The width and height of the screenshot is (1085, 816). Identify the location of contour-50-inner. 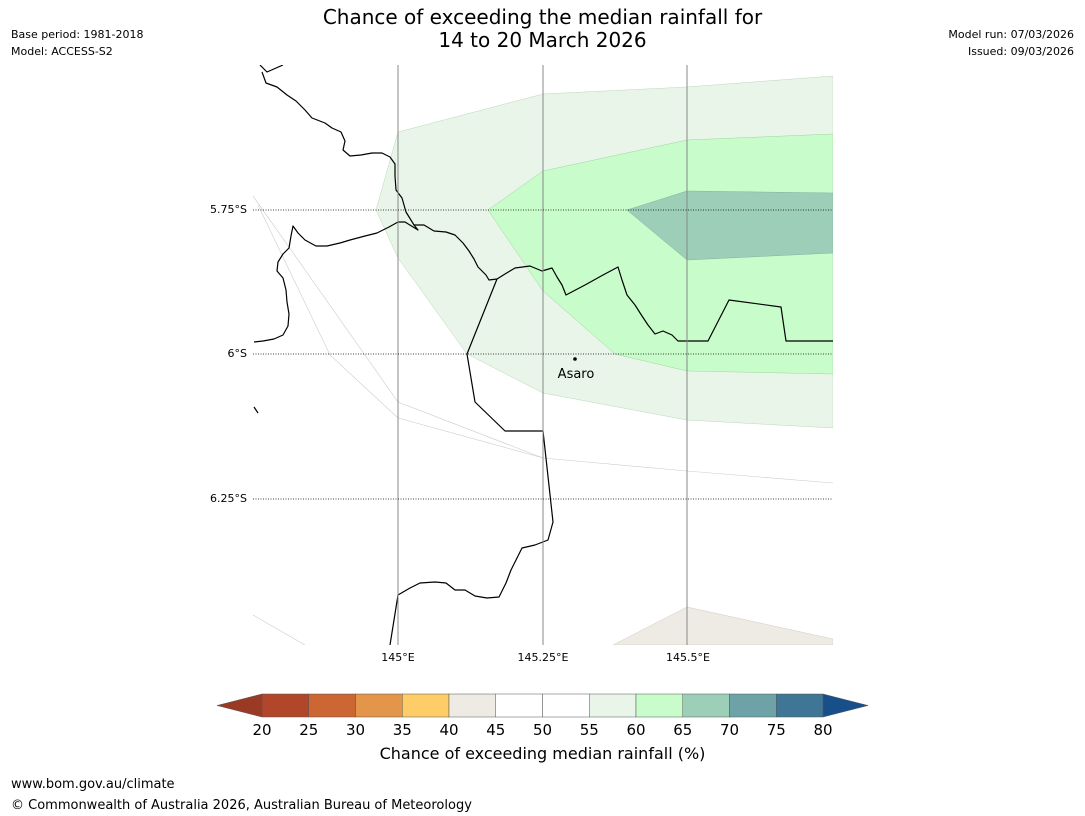
(400, 331).